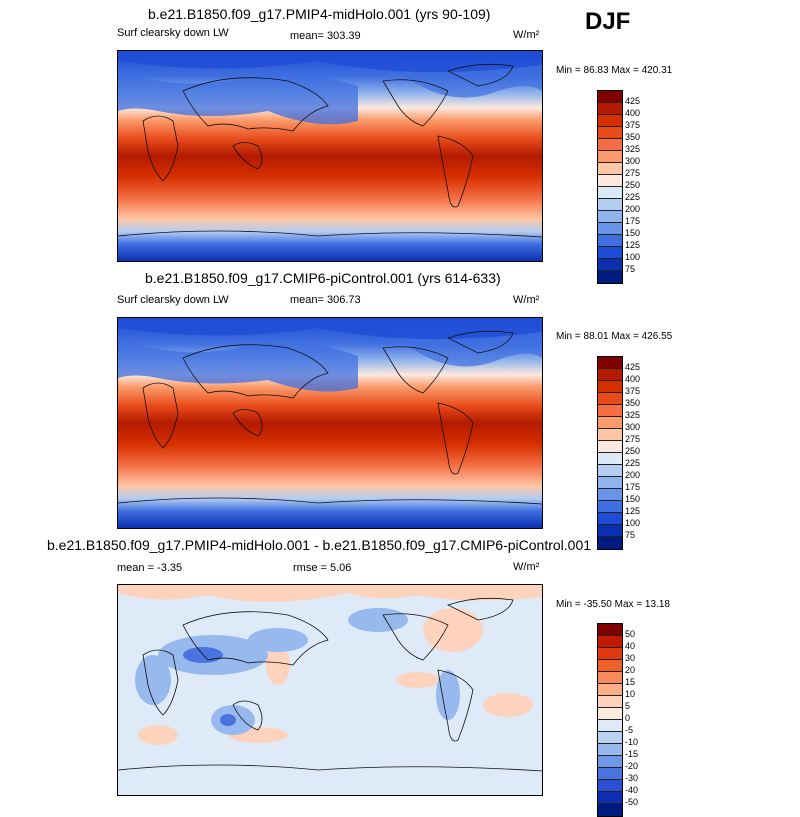 This screenshot has width=800, height=817. Describe the element at coordinates (325, 36) in the screenshot. I see `panel-1-mean: mean= 303.39` at that location.